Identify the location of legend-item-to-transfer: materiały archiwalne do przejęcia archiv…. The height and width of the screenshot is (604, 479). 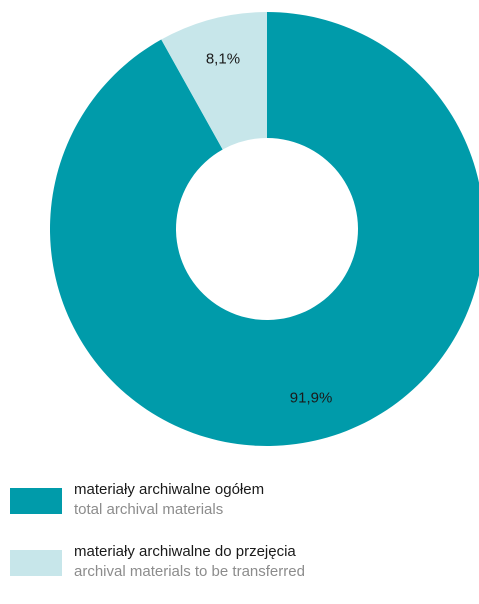
(240, 561).